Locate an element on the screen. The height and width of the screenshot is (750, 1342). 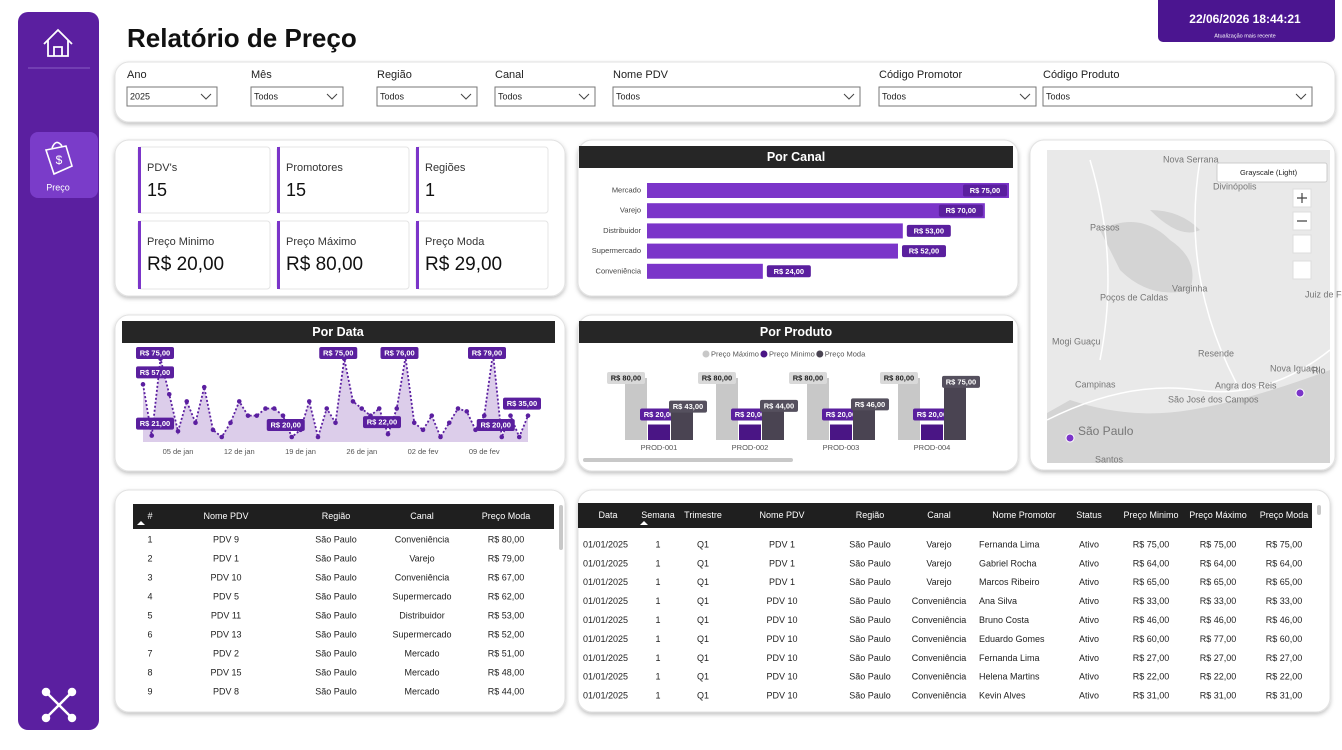
table-cell: 2 is located at coordinates (149, 558).